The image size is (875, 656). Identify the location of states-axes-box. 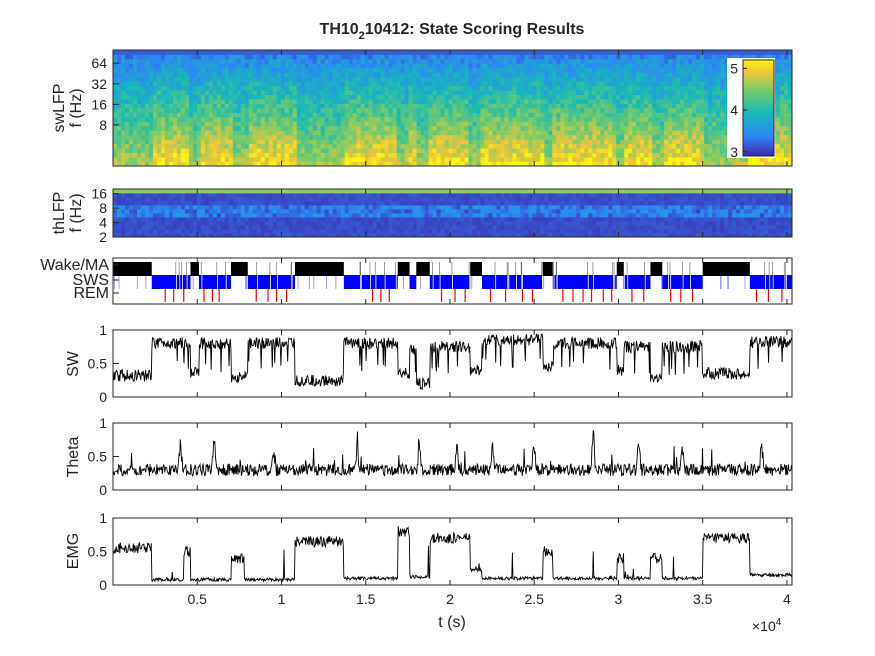
(452, 281).